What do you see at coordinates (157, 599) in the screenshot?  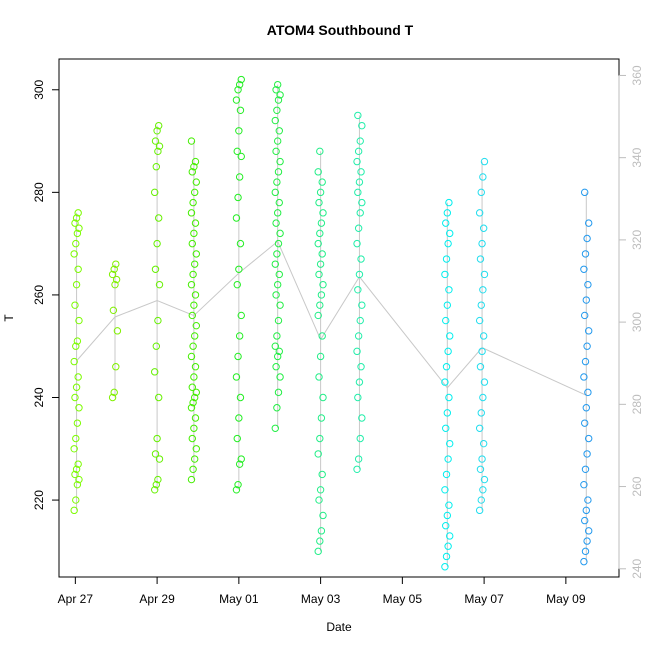 I see `x-tick-label: Apr 29` at bounding box center [157, 599].